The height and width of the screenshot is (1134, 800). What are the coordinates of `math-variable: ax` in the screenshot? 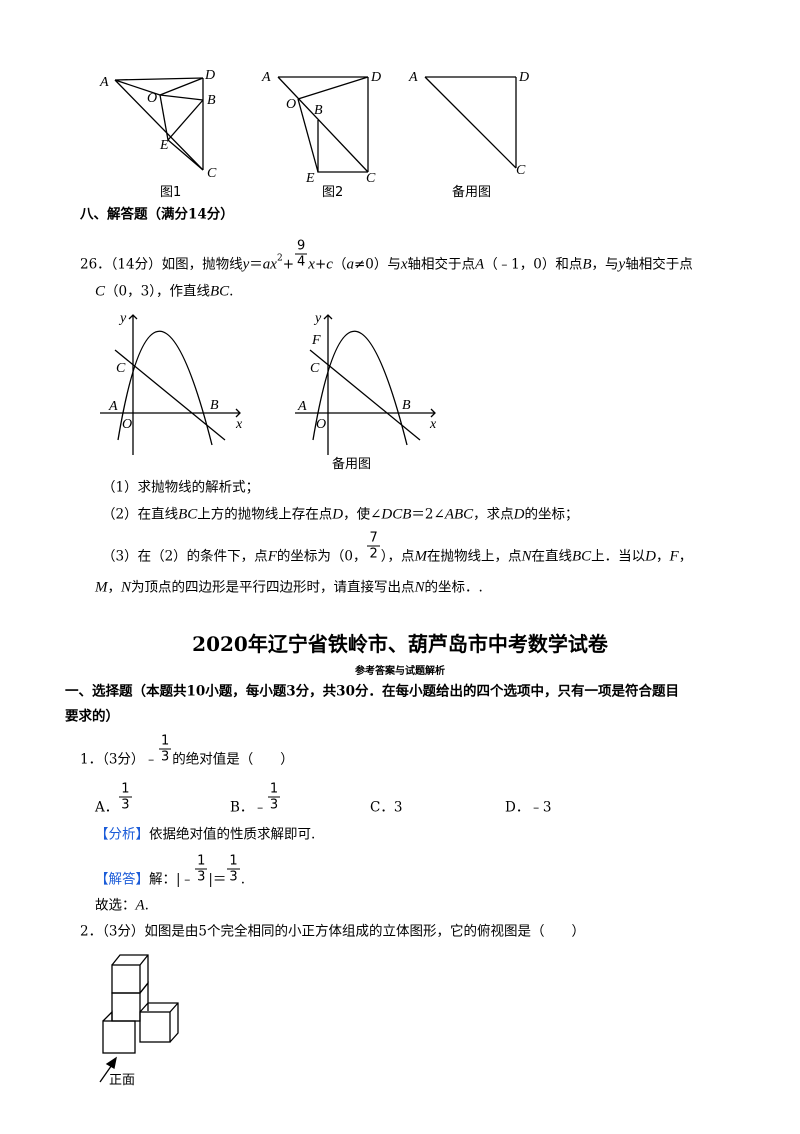 It's located at (269, 264).